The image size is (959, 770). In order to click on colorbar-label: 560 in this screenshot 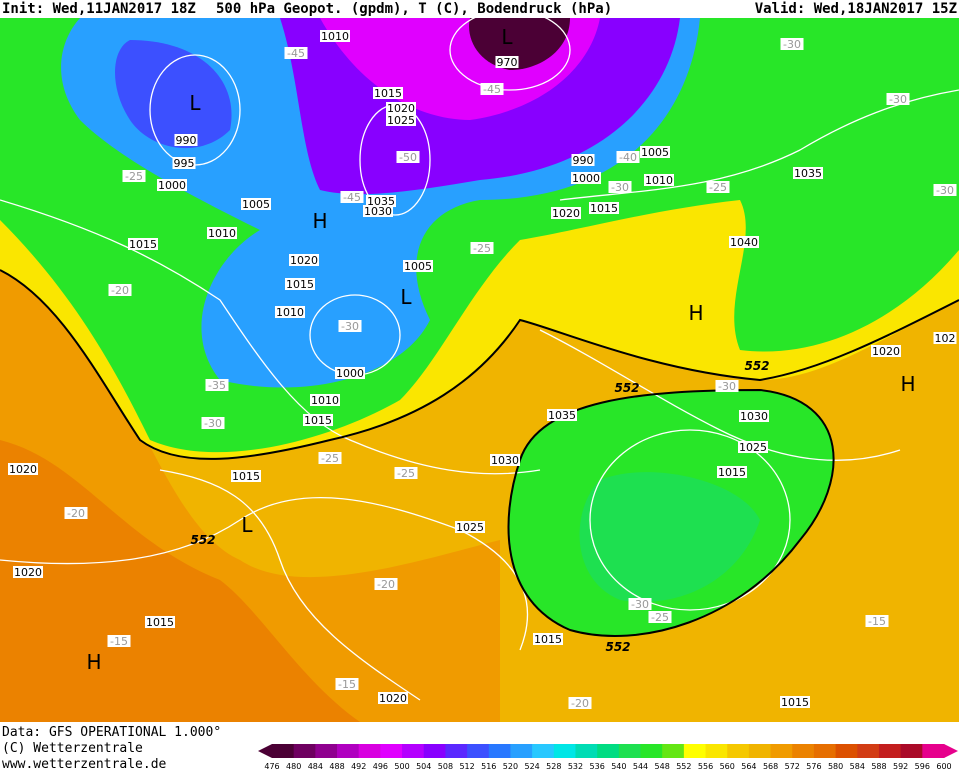, I will do `click(727, 766)`.